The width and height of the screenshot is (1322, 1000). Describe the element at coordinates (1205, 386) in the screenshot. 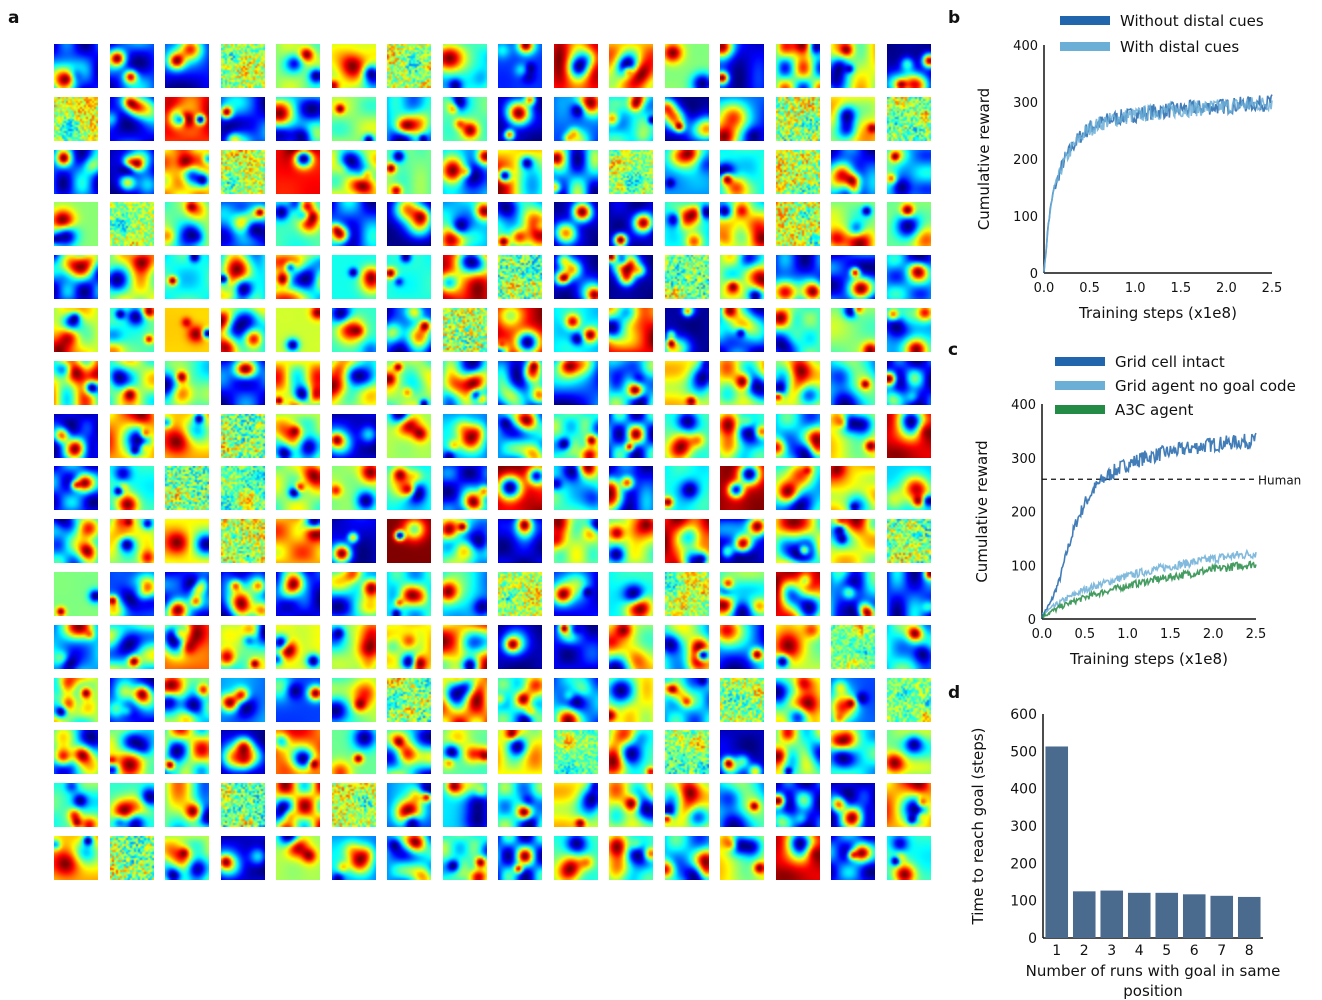

I see `legend-label-1: Grid agent no goal code` at that location.